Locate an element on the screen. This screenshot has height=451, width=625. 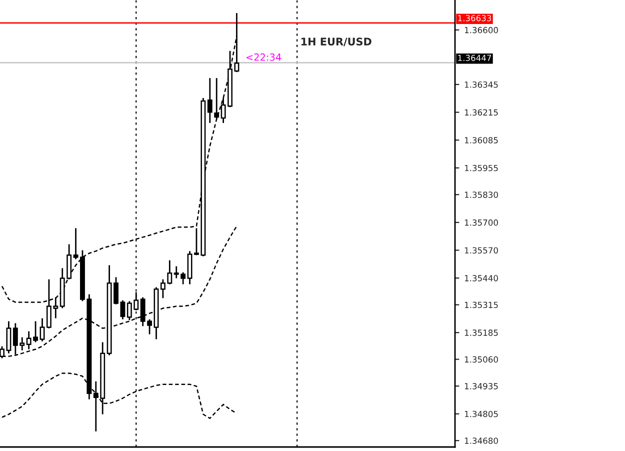
y-tick-label: 1.35060 is located at coordinates (481, 359).